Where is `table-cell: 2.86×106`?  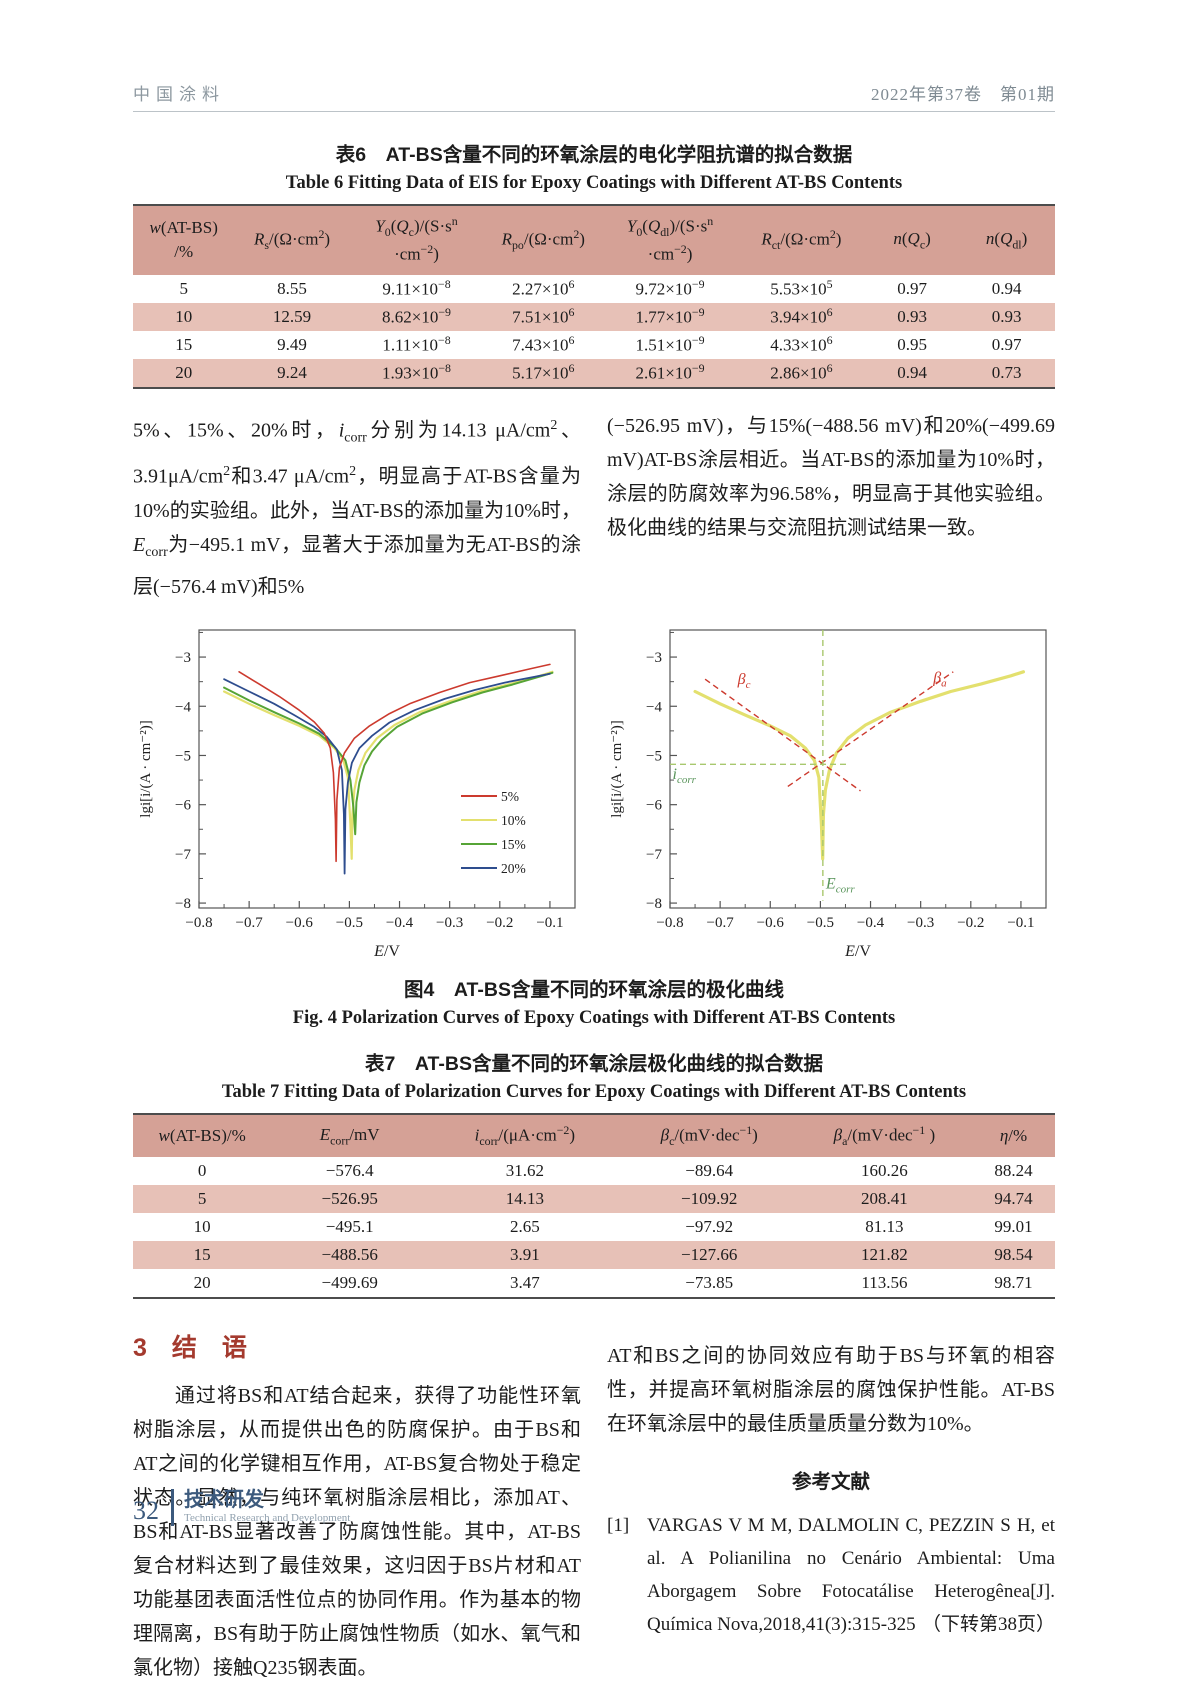
table-cell: 2.86×106 is located at coordinates (801, 373).